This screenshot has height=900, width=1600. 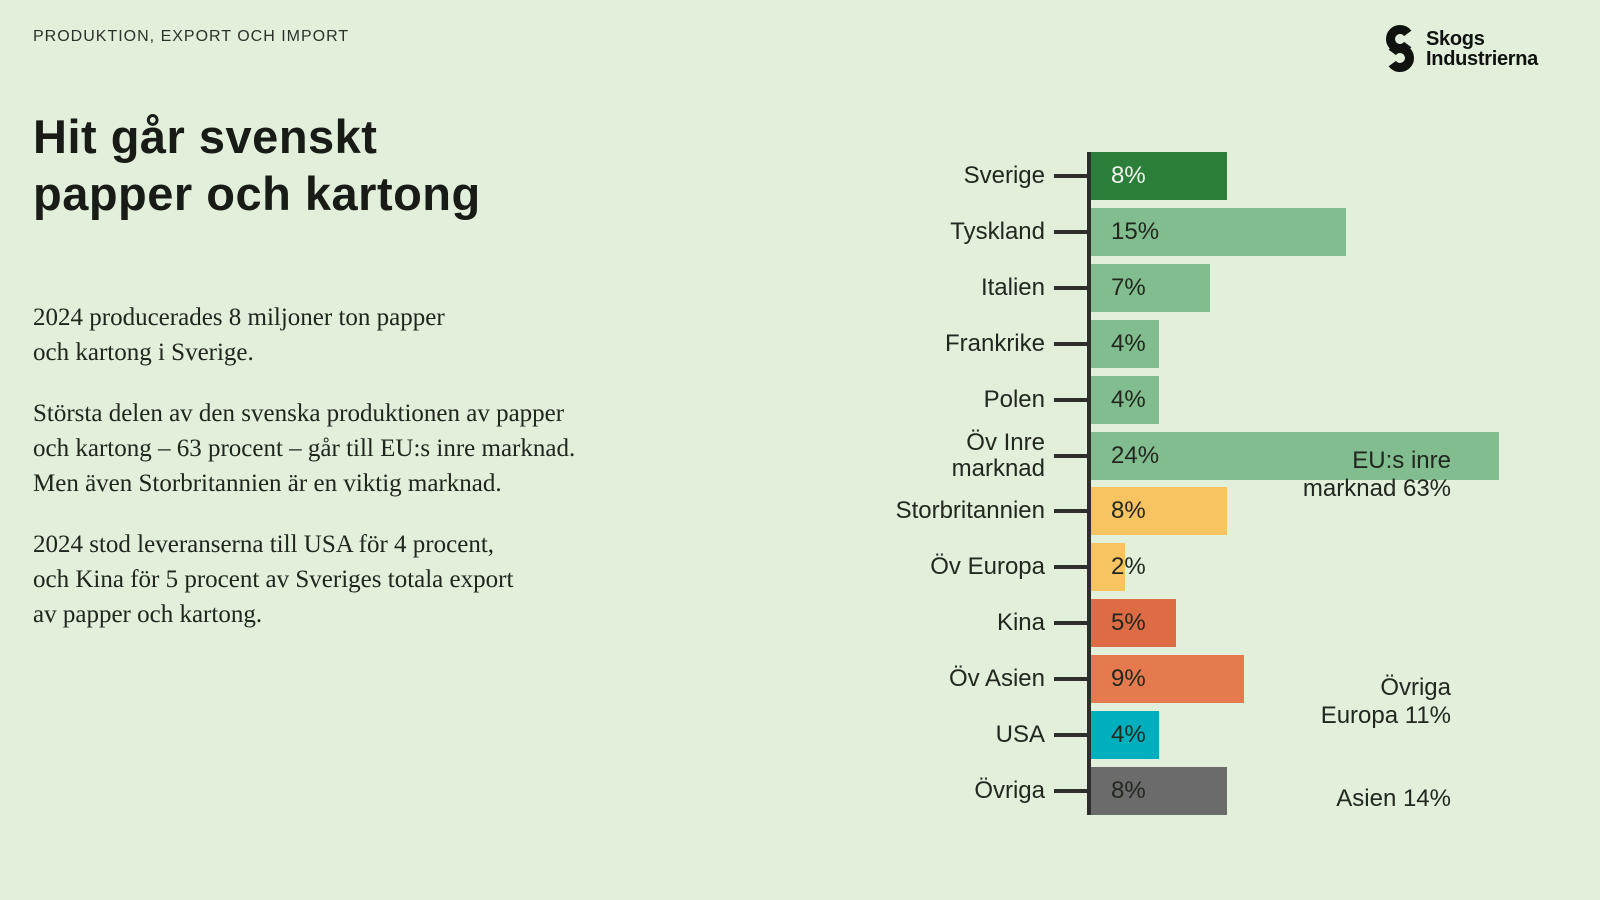 I want to click on chart-row: Kina 5%, so click(x=1208, y=623).